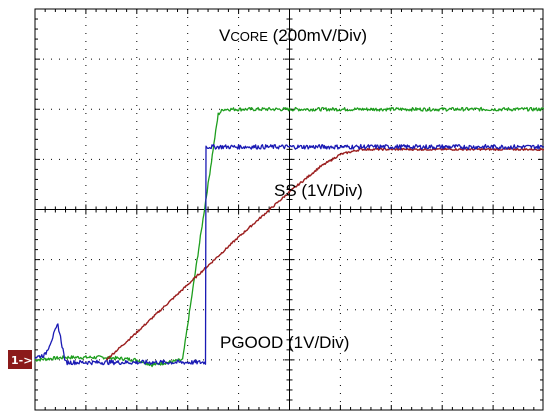 The height and width of the screenshot is (412, 544). I want to click on ground-marker-label: 1->, so click(21, 360).